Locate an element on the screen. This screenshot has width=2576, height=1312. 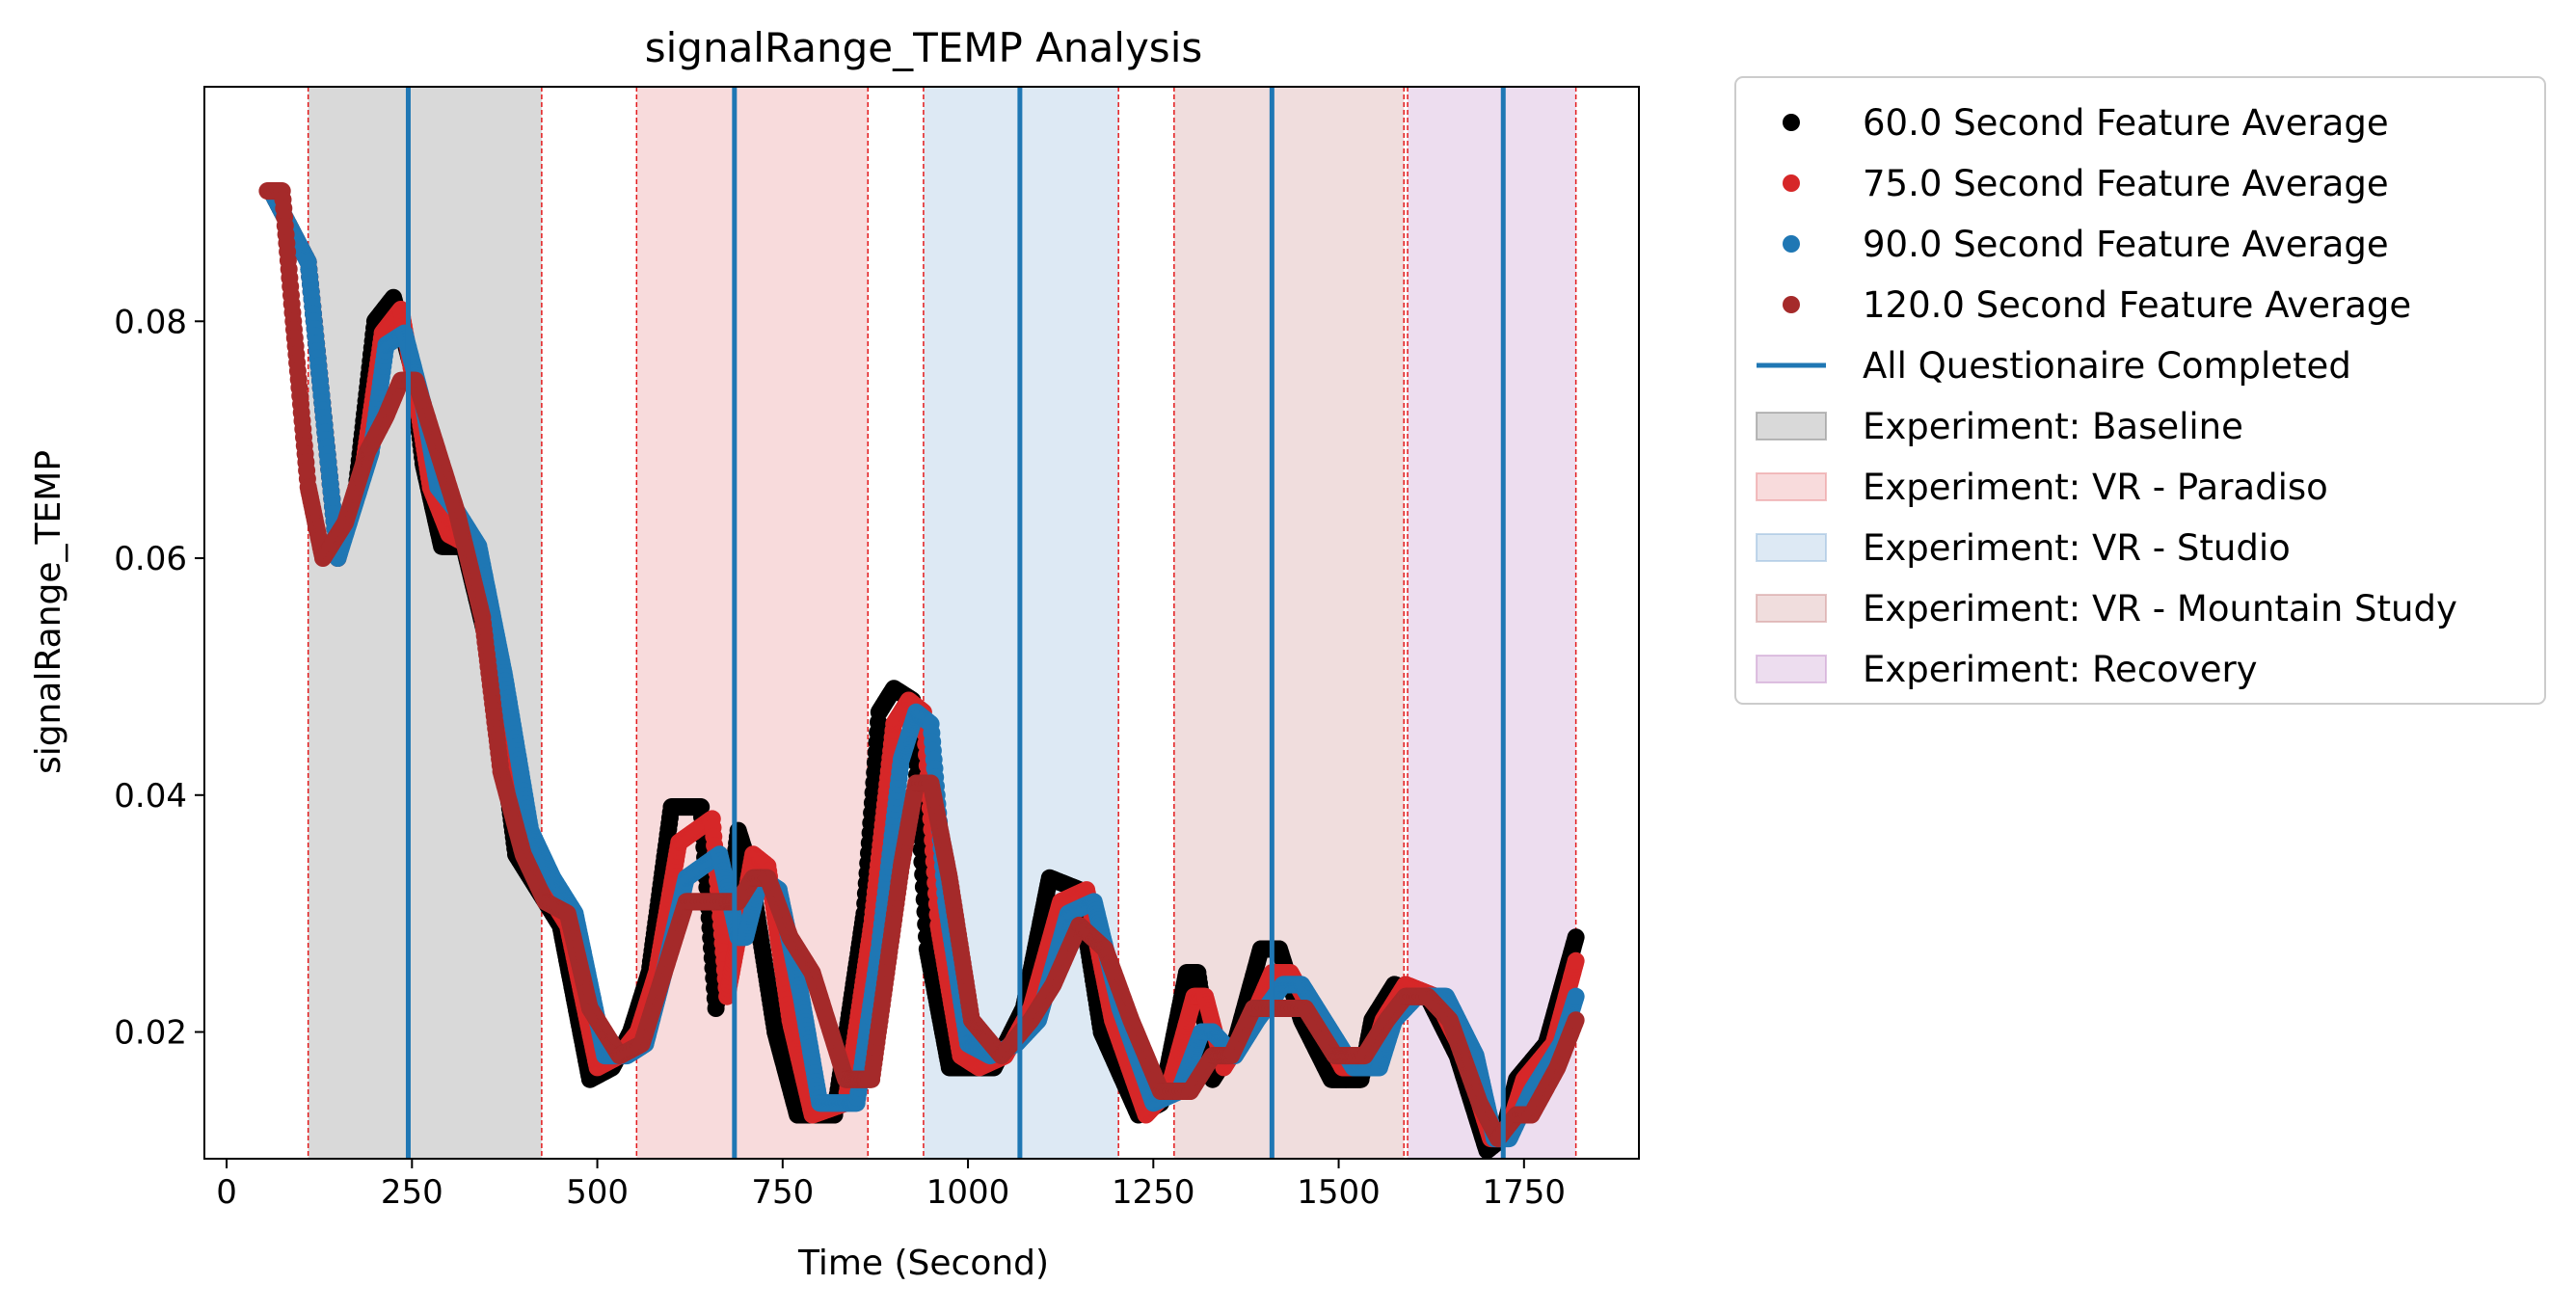
chart-title: signalRange_TEMP Analysis is located at coordinates (924, 47).